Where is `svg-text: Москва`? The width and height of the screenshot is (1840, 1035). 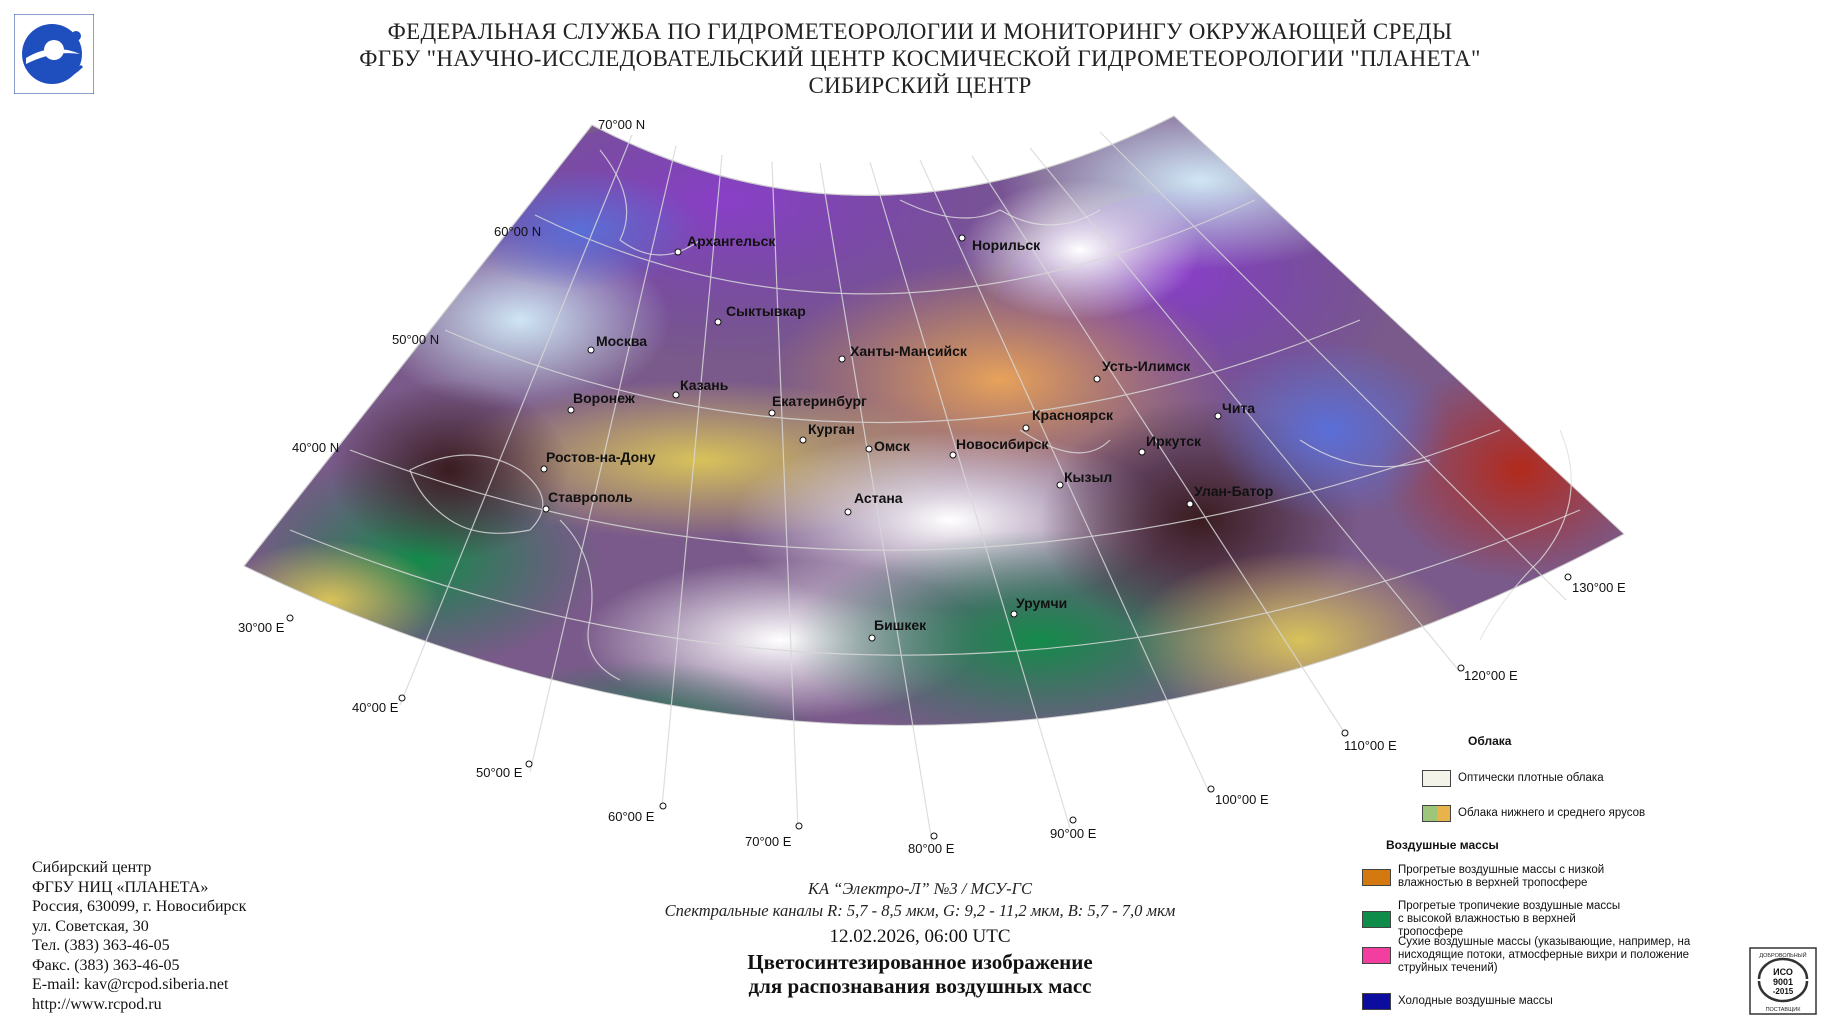
svg-text: Москва is located at coordinates (621, 341).